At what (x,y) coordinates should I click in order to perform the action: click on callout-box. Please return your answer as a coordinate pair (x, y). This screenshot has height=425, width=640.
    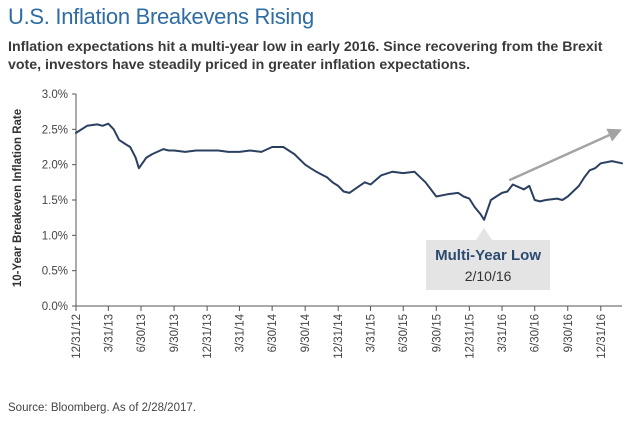
    Looking at the image, I should click on (488, 258).